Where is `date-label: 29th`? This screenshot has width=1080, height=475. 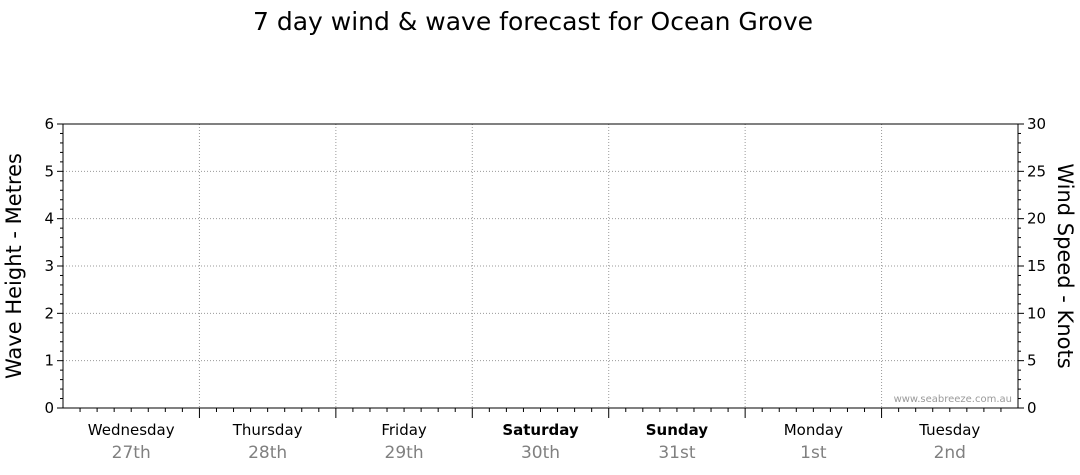 date-label: 29th is located at coordinates (404, 453).